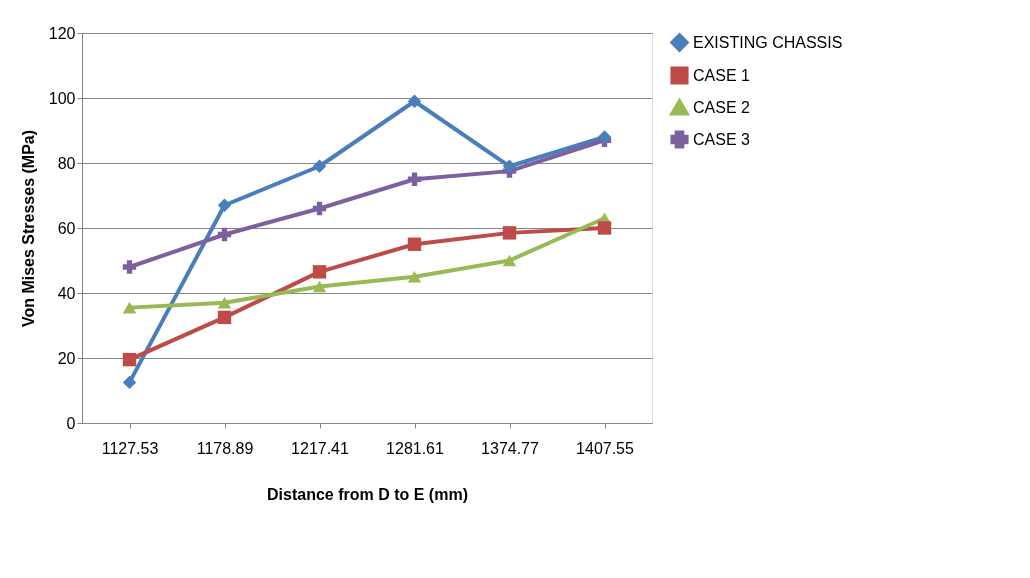 The height and width of the screenshot is (578, 1030). Describe the element at coordinates (62, 98) in the screenshot. I see `y-tick-label: 100` at that location.